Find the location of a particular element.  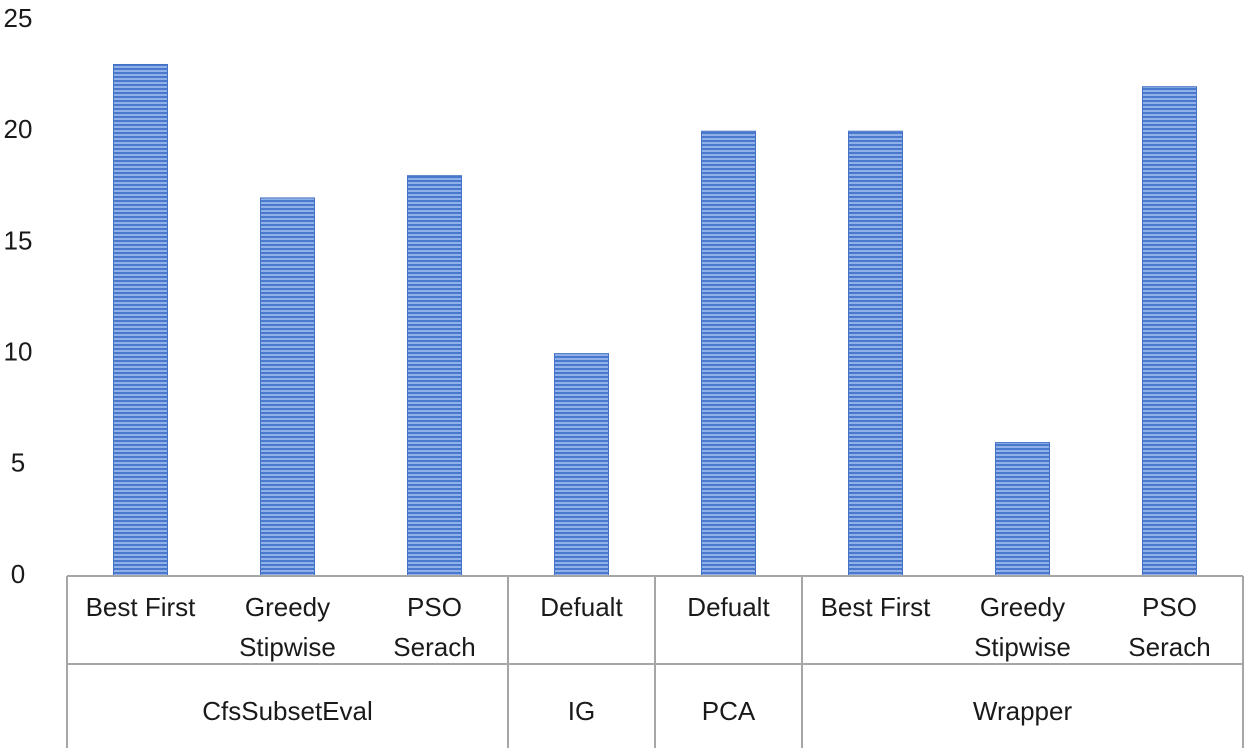

group-labels: CfsSubsetEval IG PCA Wrapper is located at coordinates (637, 711).